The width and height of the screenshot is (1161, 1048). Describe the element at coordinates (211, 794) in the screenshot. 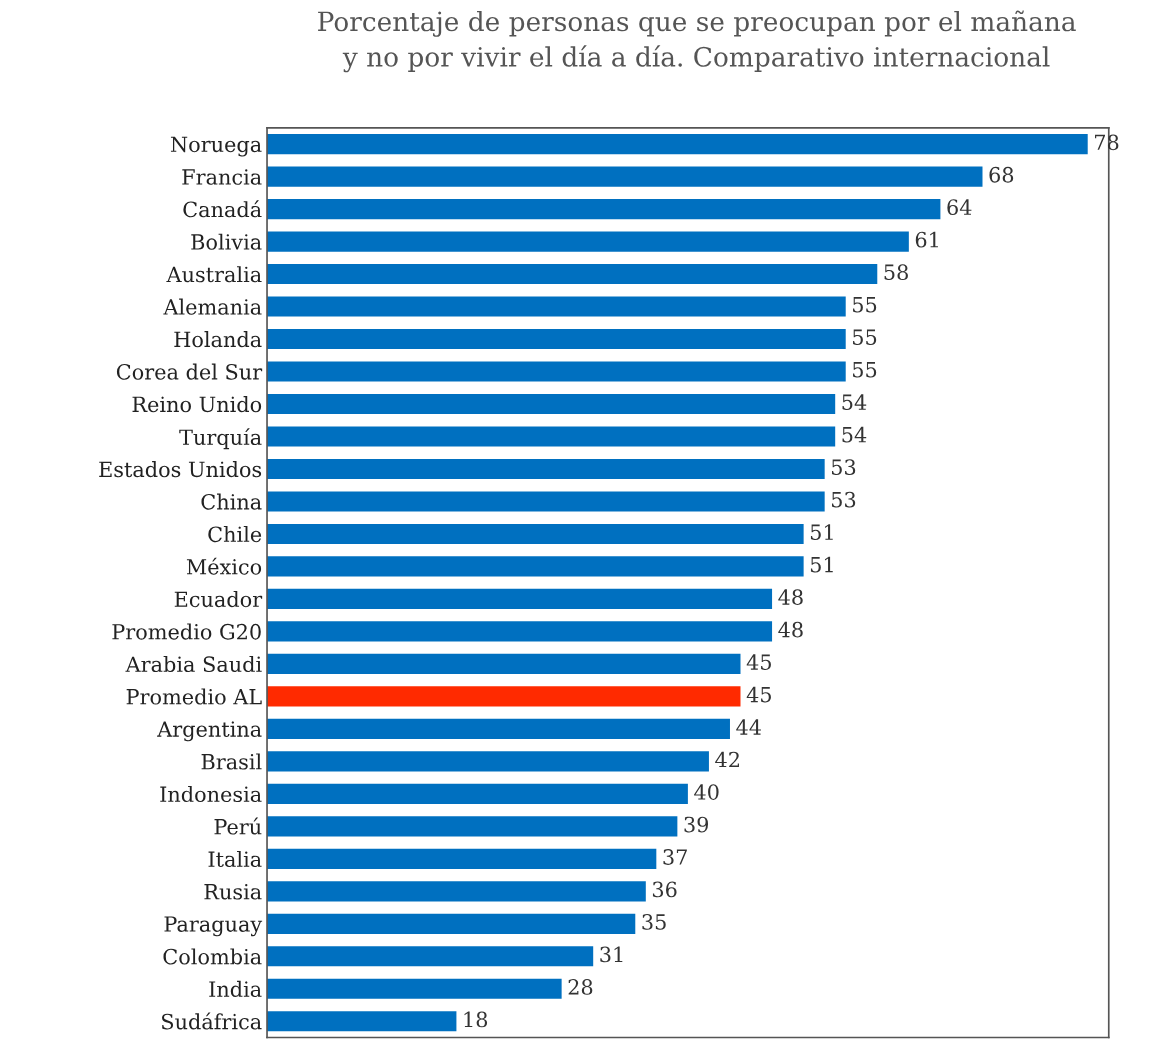

I see `y-tick-label: Indonesia` at that location.